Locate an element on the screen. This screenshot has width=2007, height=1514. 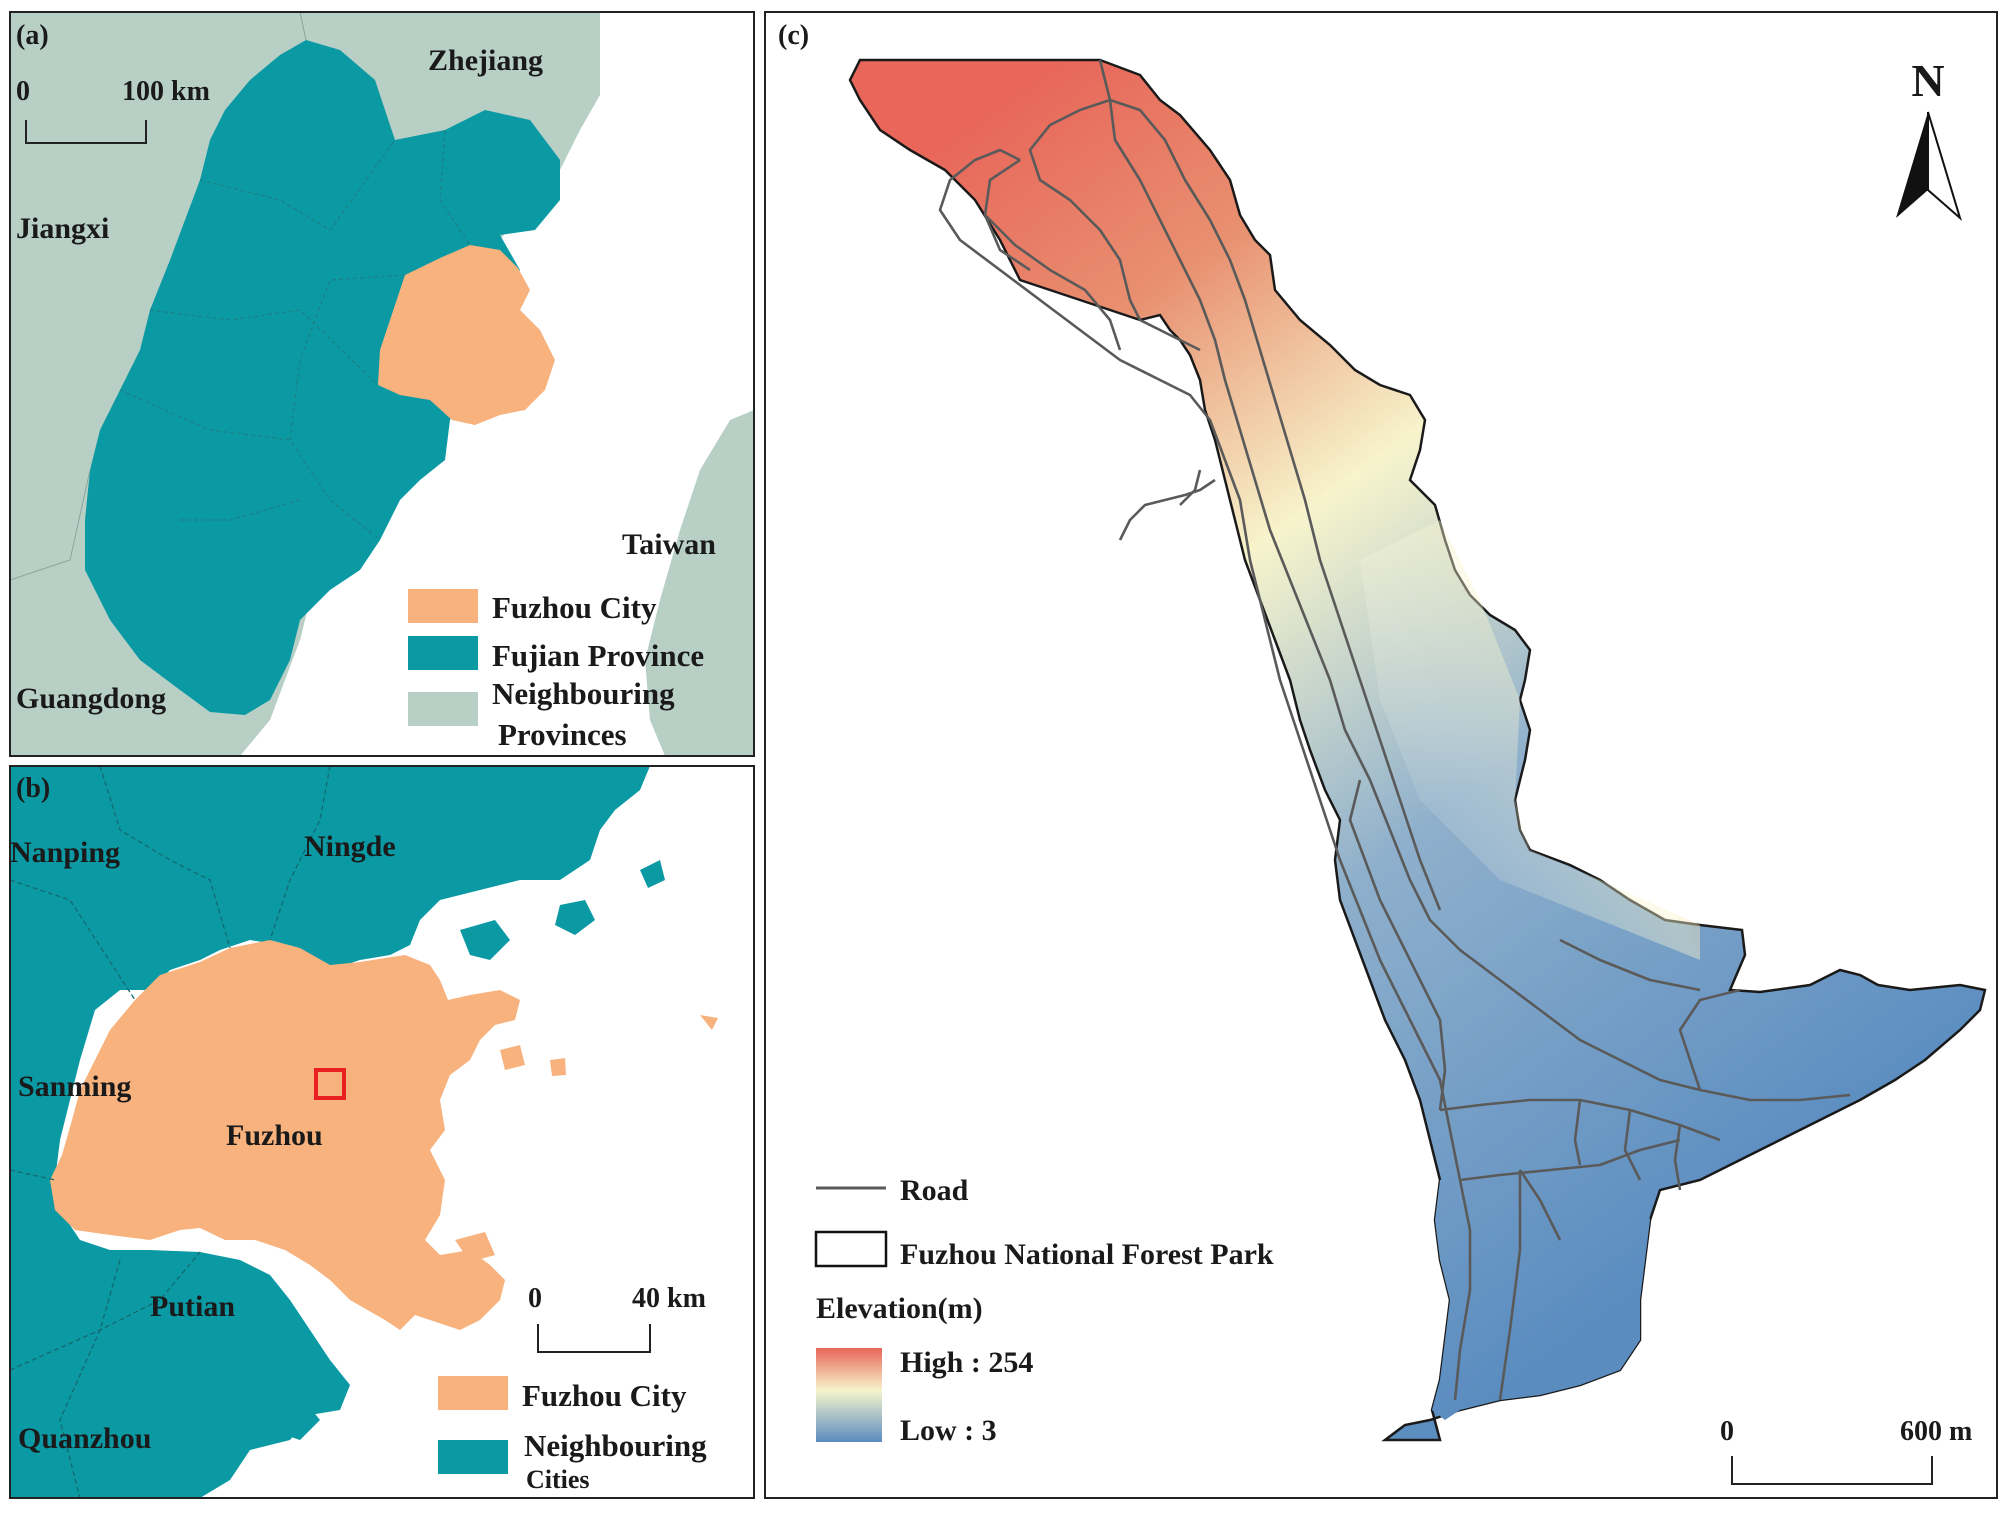
panel-b-legend-neighbour-2: Cities is located at coordinates (558, 1479).